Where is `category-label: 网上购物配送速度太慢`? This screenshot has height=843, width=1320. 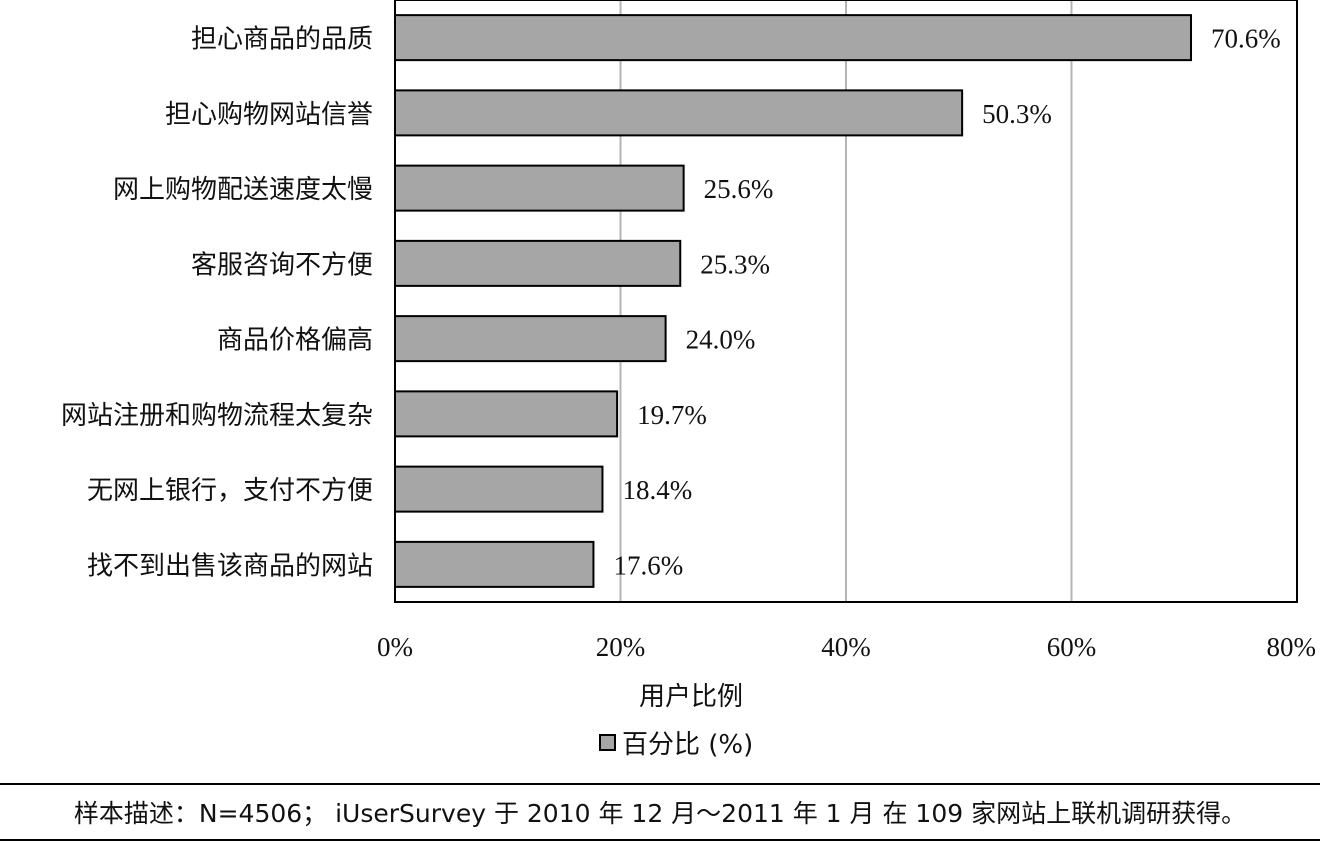
category-label: 网上购物配送速度太慢 is located at coordinates (243, 190).